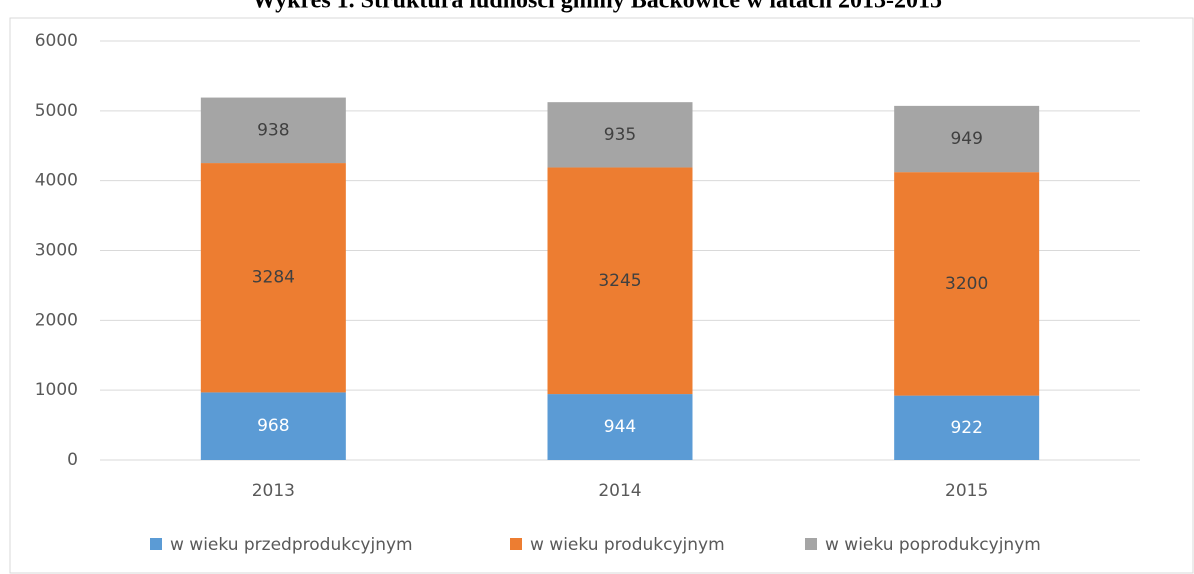  Describe the element at coordinates (619, 491) in the screenshot. I see `x-tick-label: 2014` at that location.